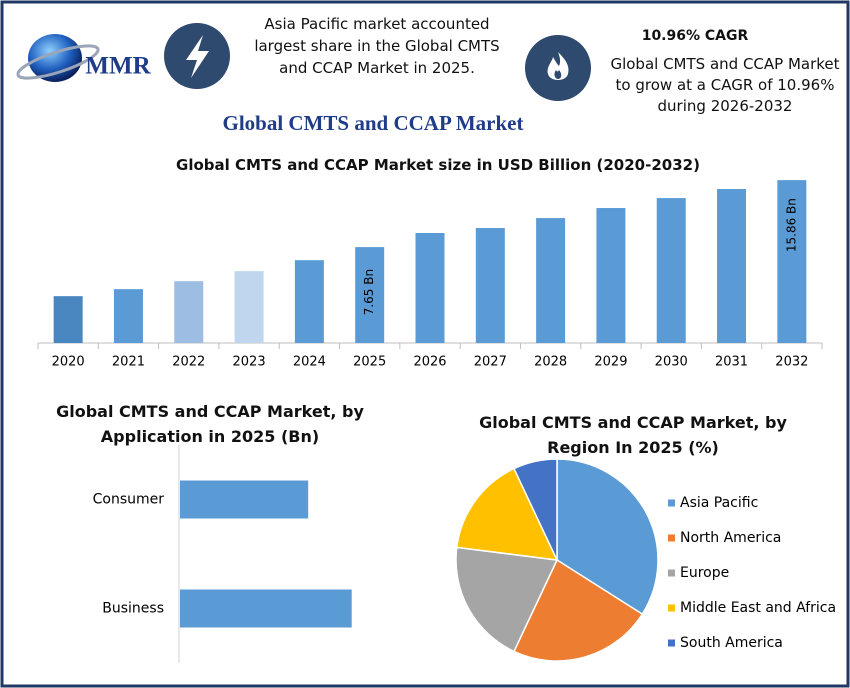  Describe the element at coordinates (730, 538) in the screenshot. I see `legend-label: North America` at that location.